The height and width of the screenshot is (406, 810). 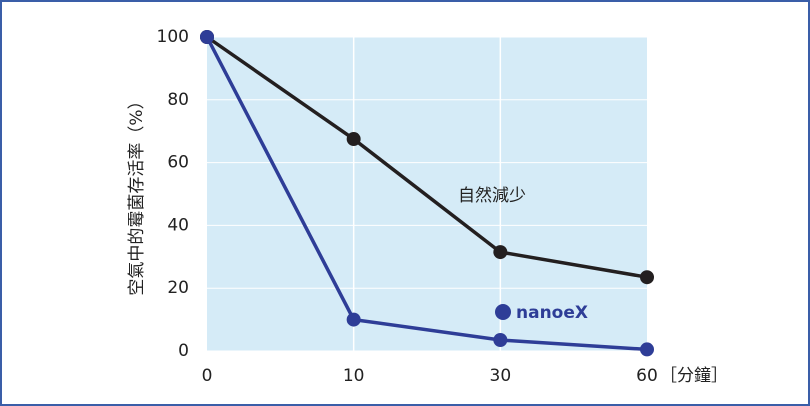 What do you see at coordinates (503, 312) in the screenshot?
I see `logo-mark` at bounding box center [503, 312].